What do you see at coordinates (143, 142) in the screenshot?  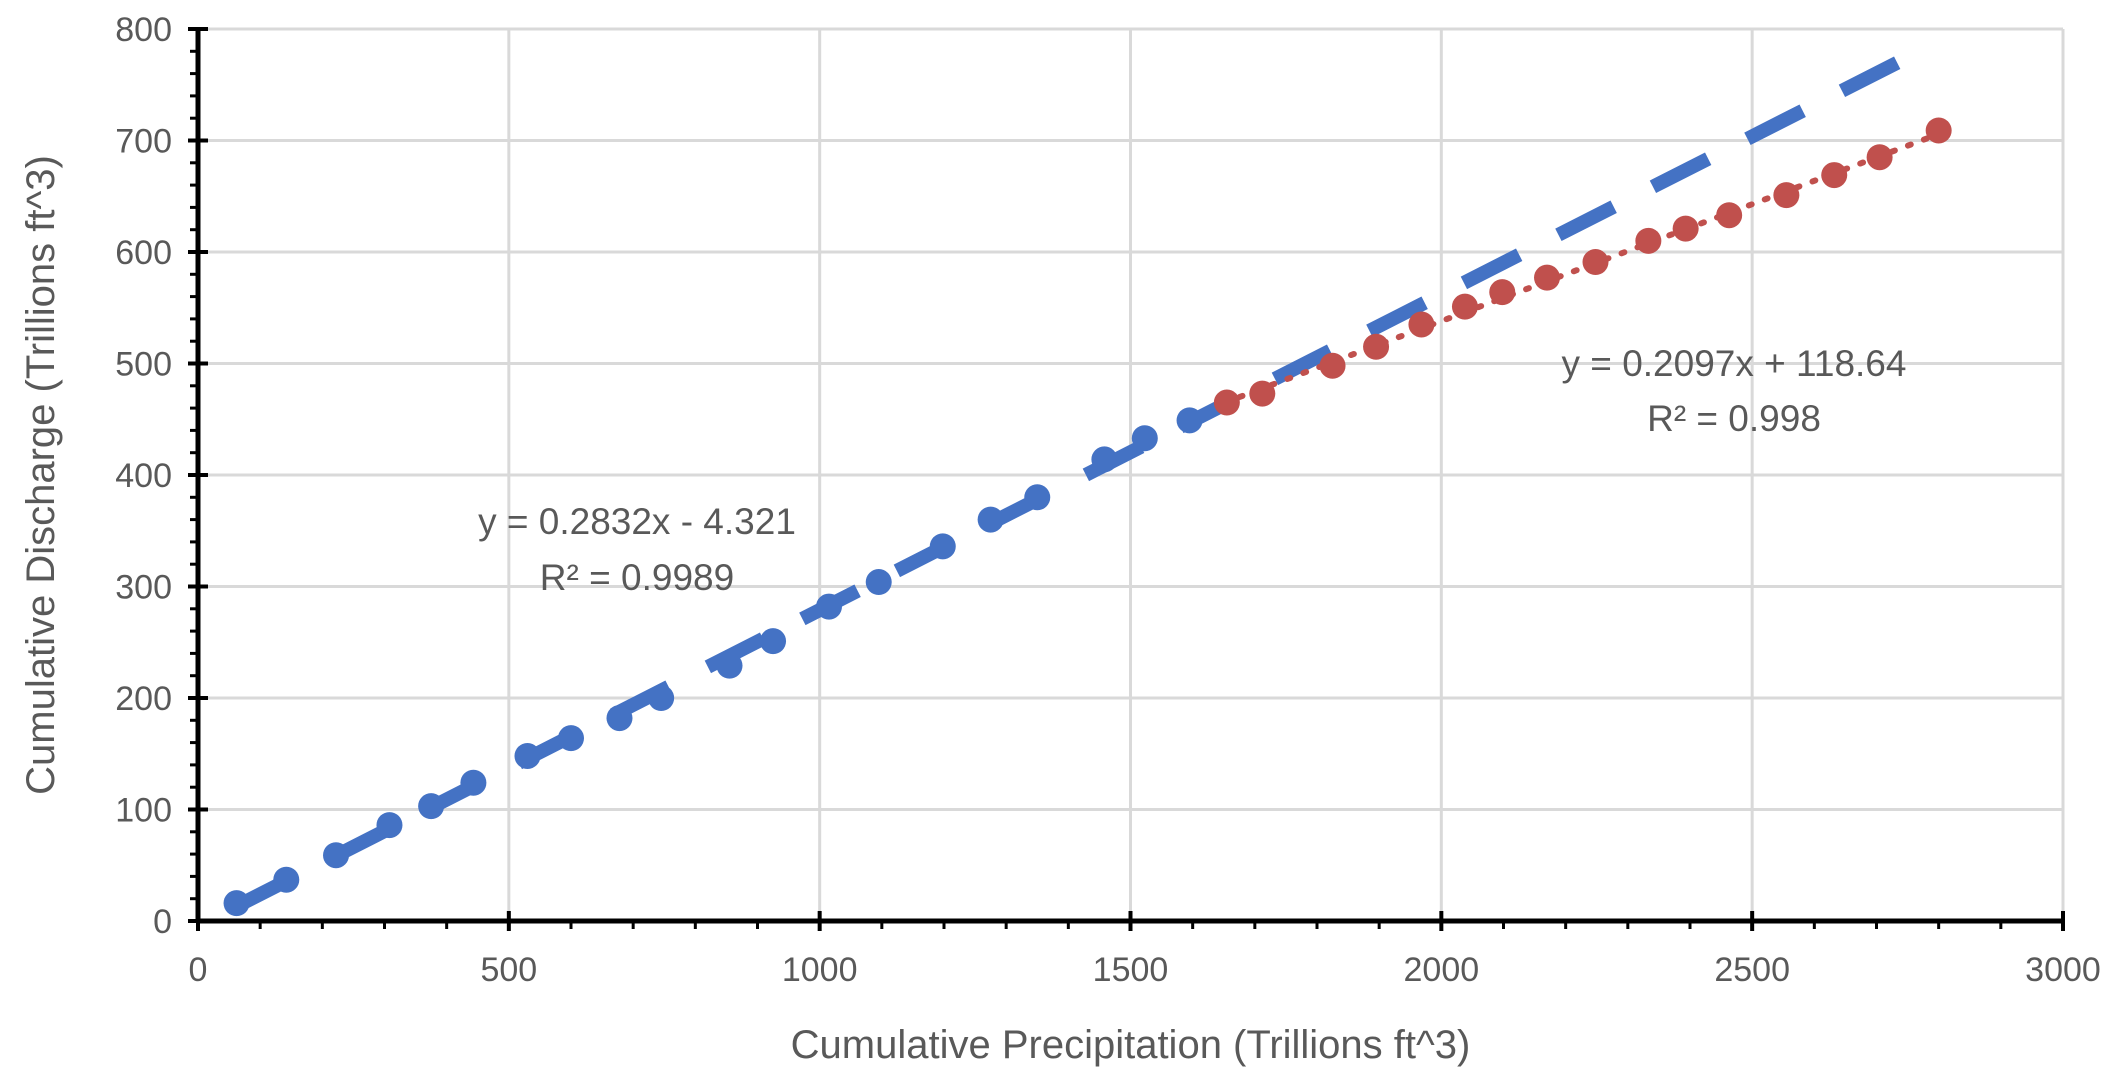 I see `y-tick-label: 700` at bounding box center [143, 142].